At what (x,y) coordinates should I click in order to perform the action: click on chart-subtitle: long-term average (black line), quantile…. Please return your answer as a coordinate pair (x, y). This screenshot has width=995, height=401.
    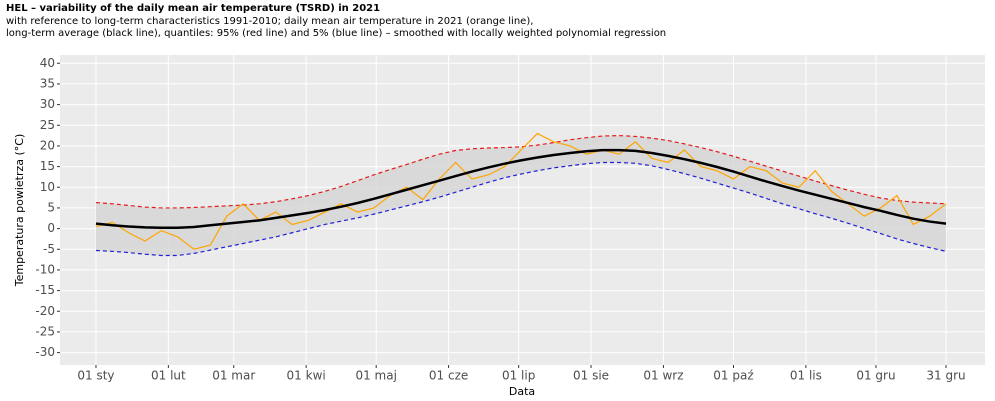
    Looking at the image, I should click on (336, 33).